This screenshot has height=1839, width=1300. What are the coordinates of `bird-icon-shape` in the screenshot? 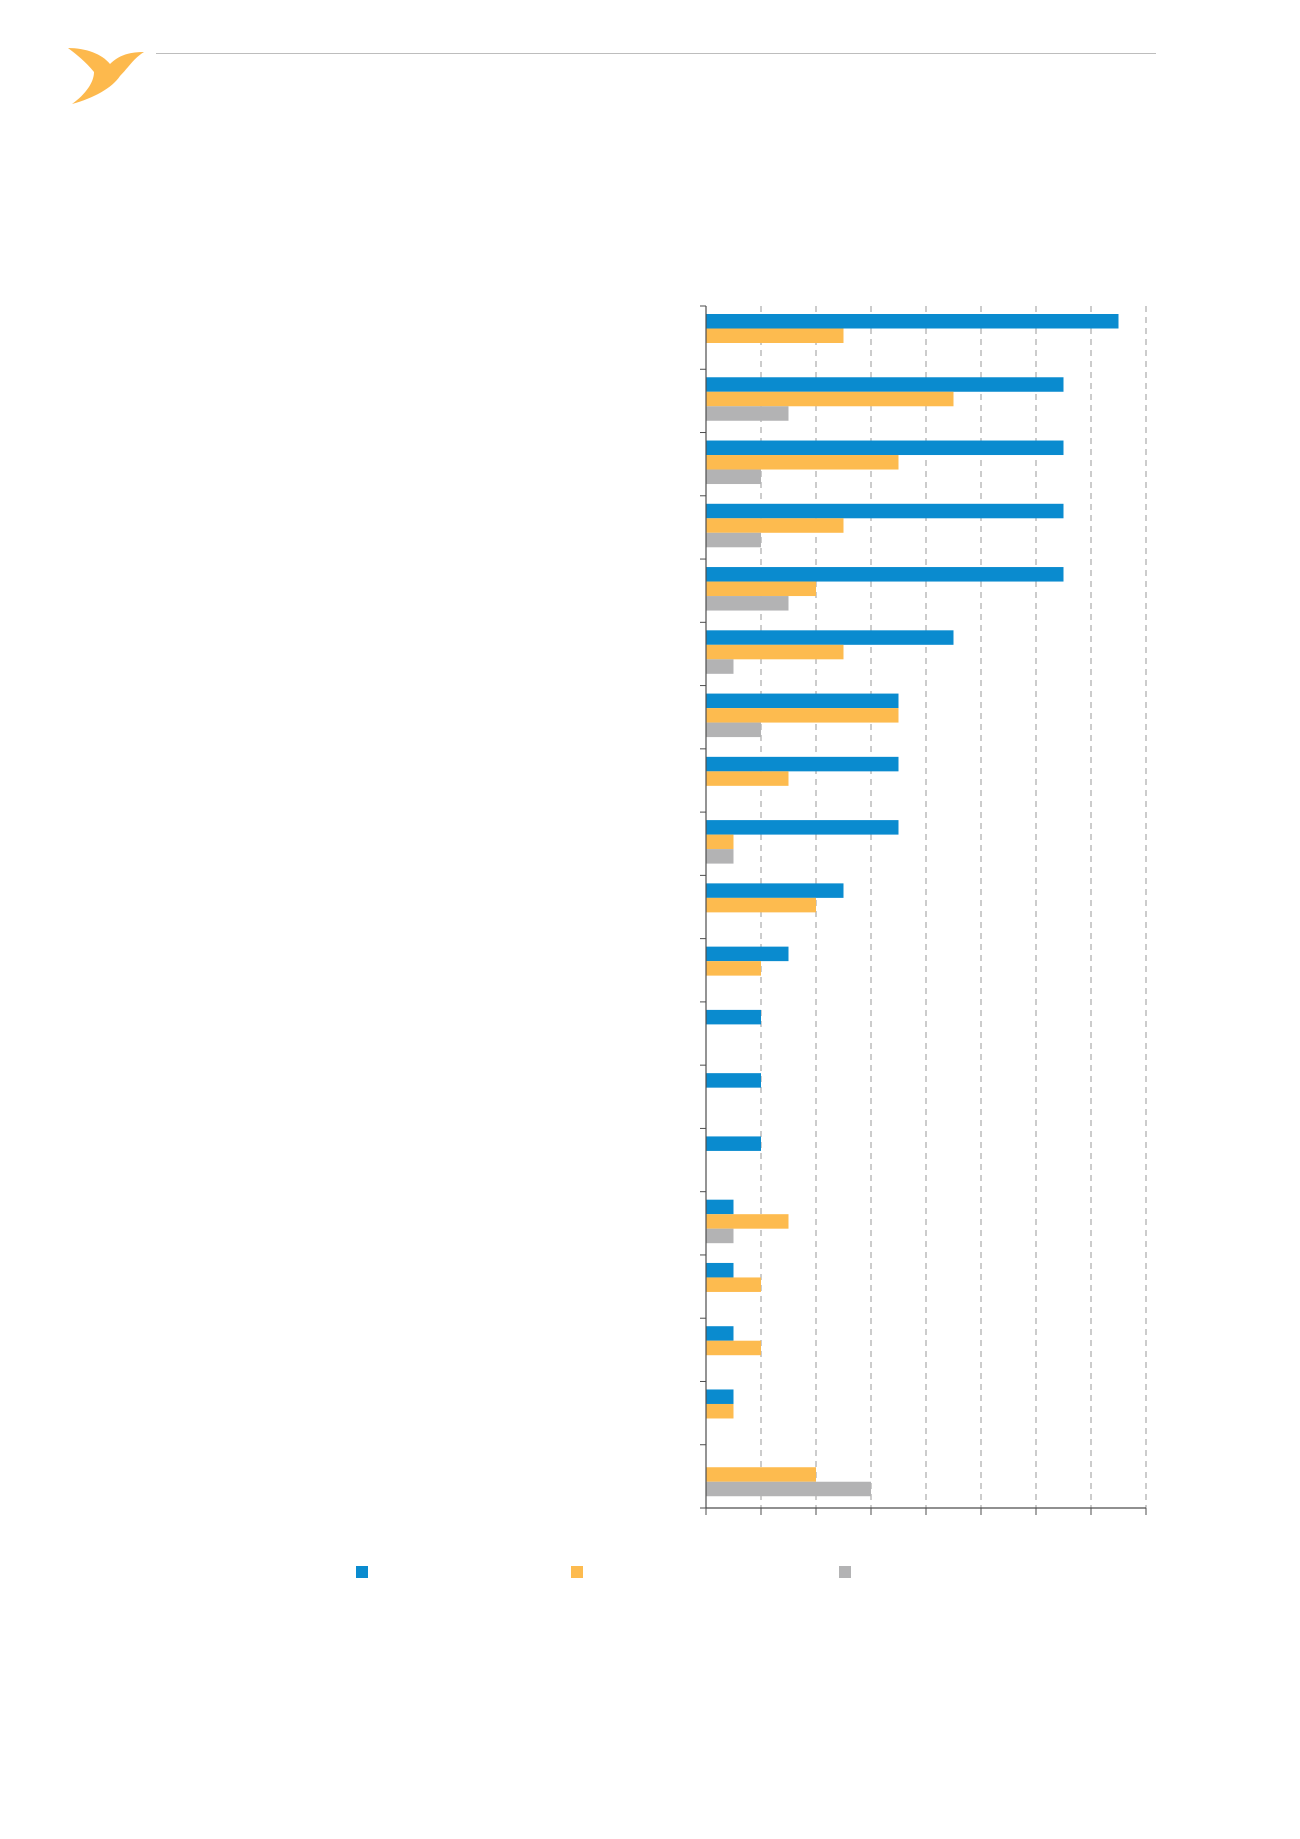 It's located at (106, 76).